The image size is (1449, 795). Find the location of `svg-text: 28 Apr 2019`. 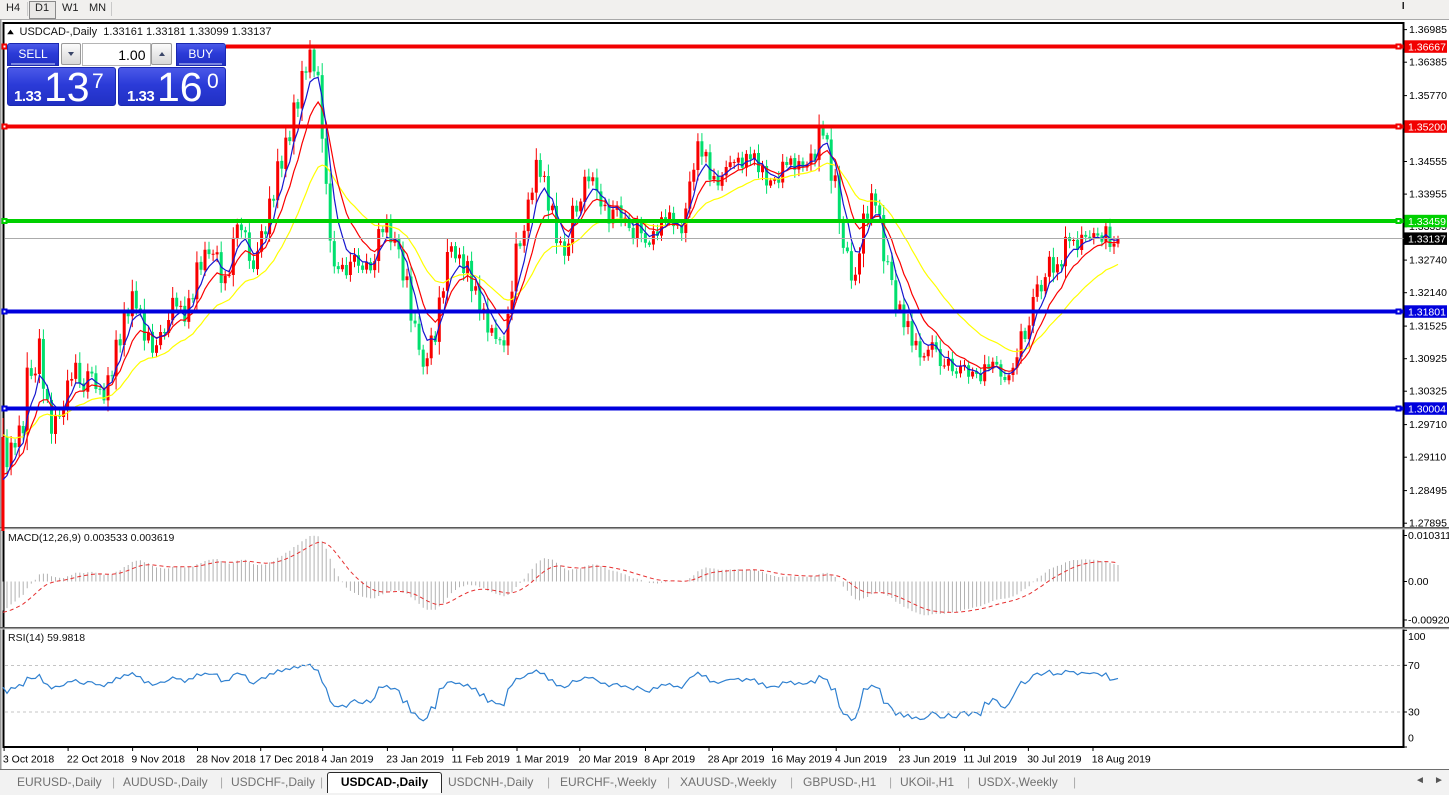

svg-text: 28 Apr 2019 is located at coordinates (736, 760).